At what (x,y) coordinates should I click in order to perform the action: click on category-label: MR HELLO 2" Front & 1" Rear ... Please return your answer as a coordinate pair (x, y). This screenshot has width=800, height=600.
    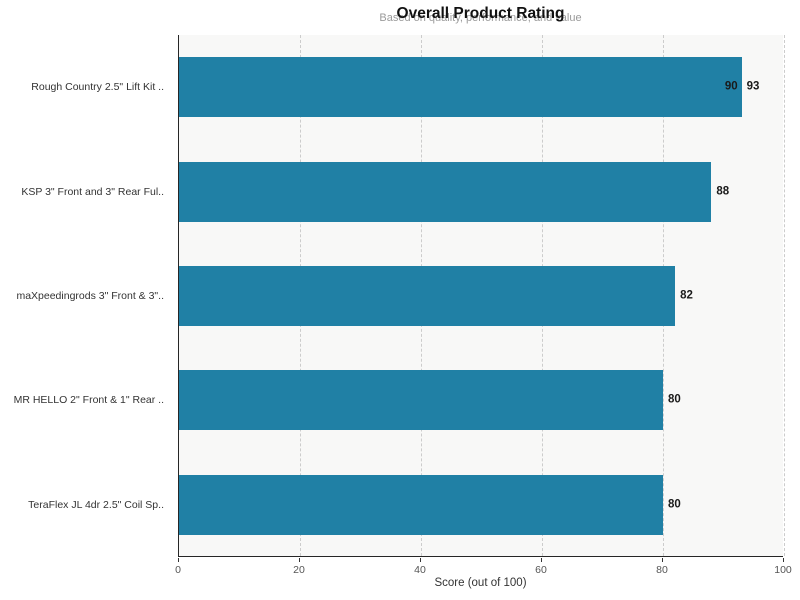
    Looking at the image, I should click on (88, 400).